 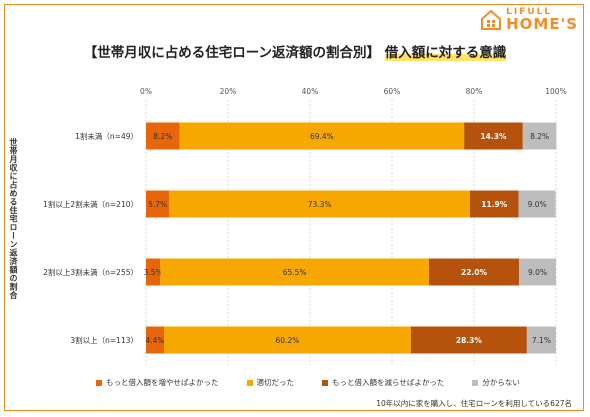 I want to click on data-label: 11.9%, so click(x=494, y=204).